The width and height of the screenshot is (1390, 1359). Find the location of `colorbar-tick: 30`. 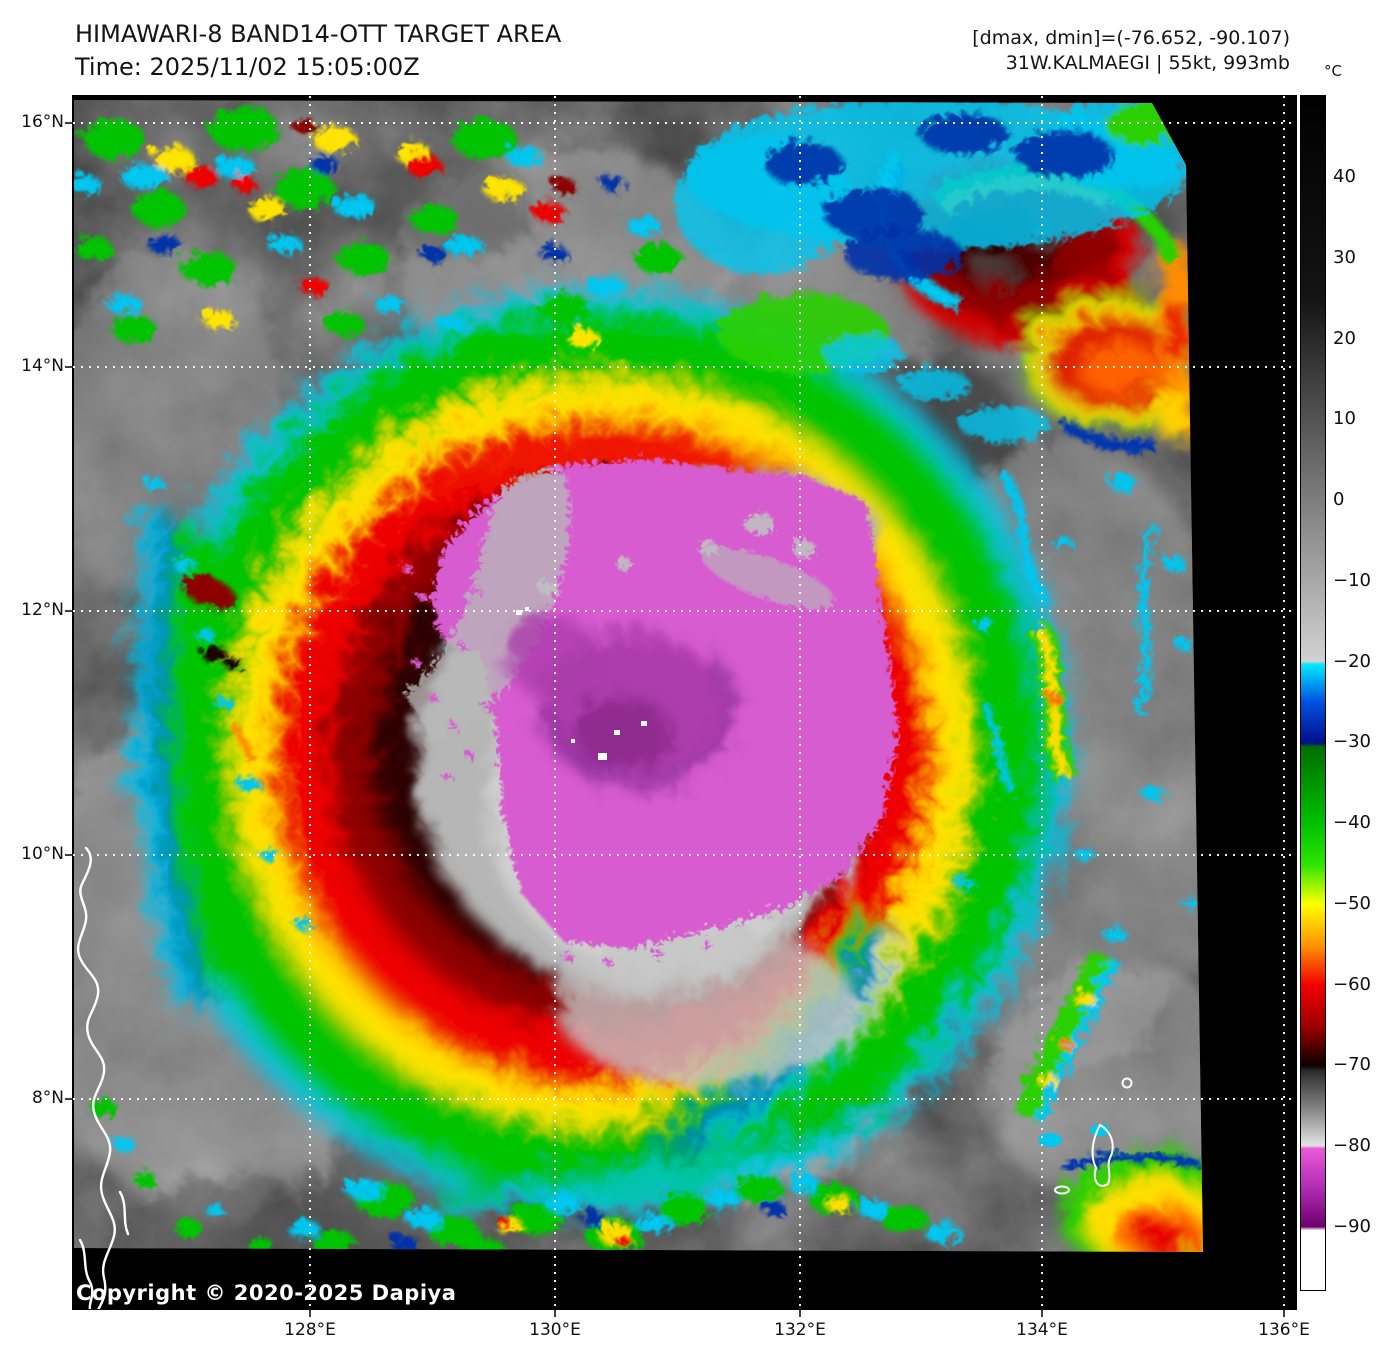

colorbar-tick: 30 is located at coordinates (1344, 257).